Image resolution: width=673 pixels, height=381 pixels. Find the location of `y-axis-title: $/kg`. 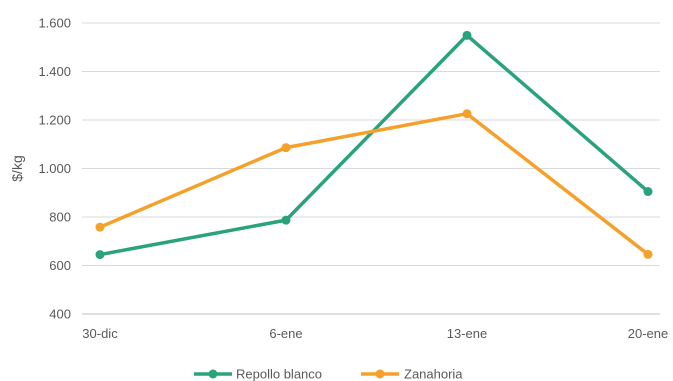

y-axis-title: $/kg is located at coordinates (17, 168).